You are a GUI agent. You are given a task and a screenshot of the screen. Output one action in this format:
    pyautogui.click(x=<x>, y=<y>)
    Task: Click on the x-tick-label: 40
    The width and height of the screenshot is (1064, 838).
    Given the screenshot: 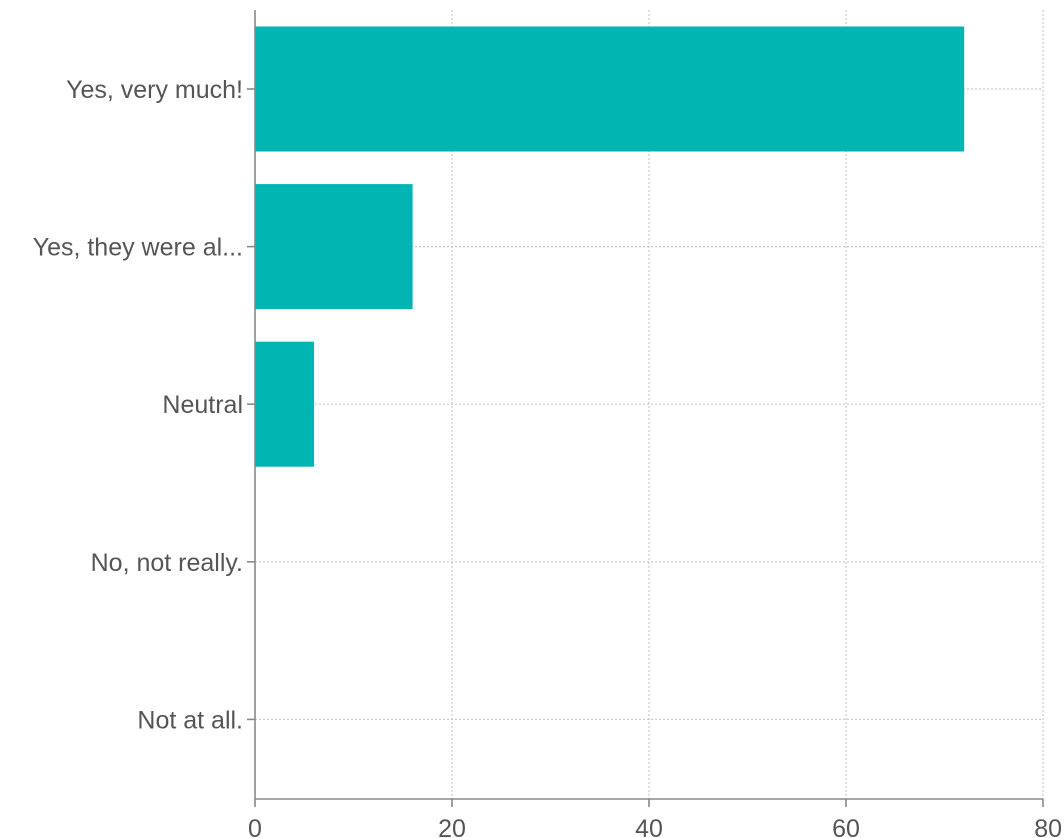 What is the action you would take?
    pyautogui.click(x=649, y=826)
    